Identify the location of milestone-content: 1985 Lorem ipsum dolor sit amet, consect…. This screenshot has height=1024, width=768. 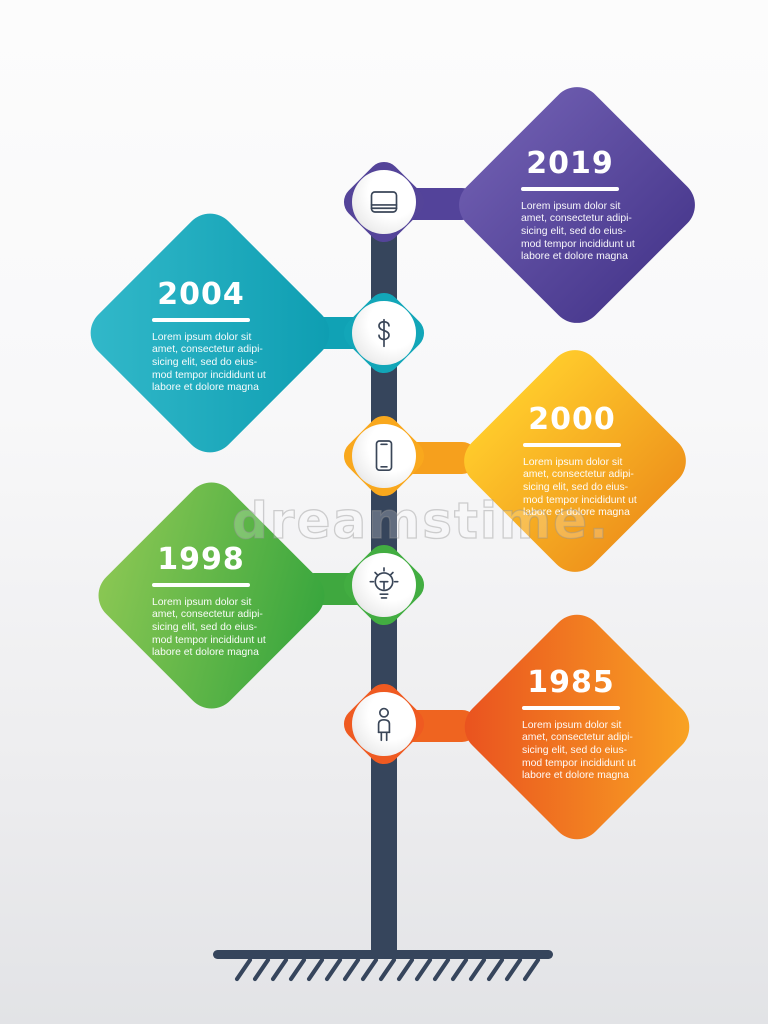
(579, 724).